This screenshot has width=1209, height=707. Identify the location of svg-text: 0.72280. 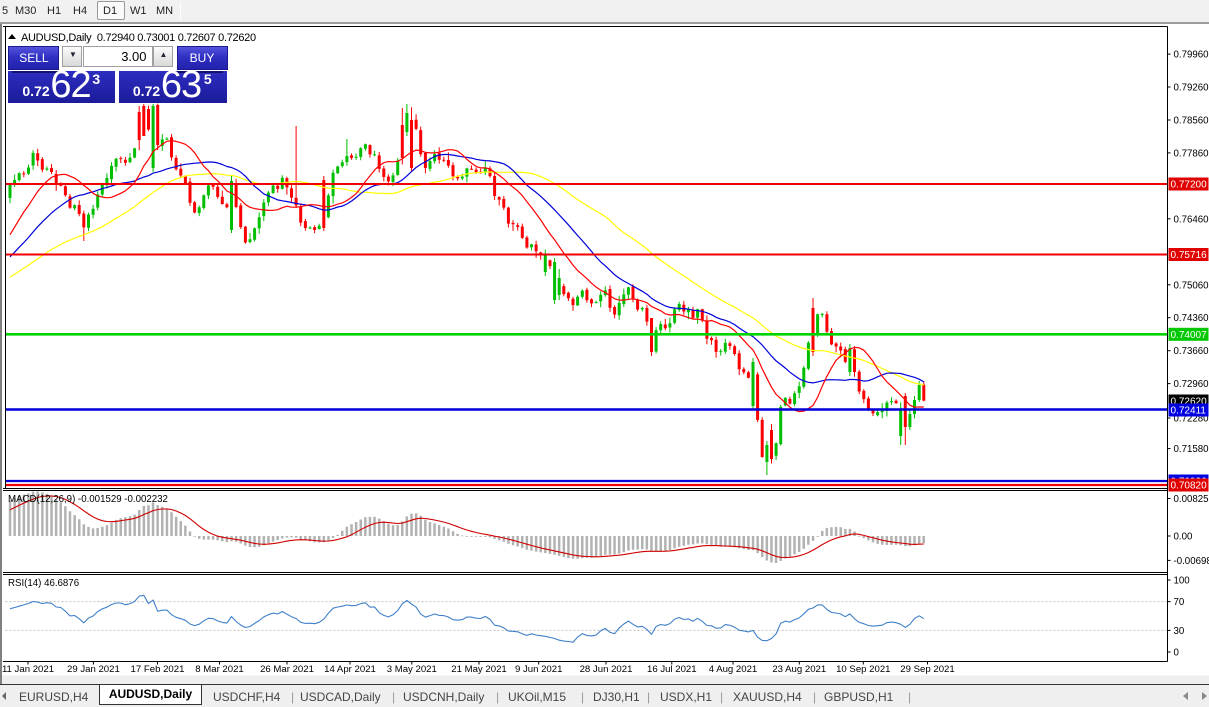
(1191, 419).